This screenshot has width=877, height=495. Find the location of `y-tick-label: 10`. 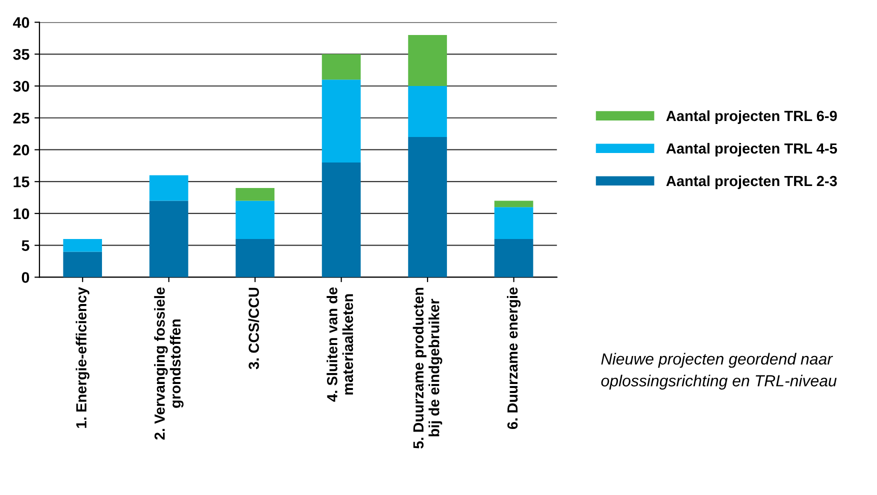

y-tick-label: 10 is located at coordinates (22, 214).